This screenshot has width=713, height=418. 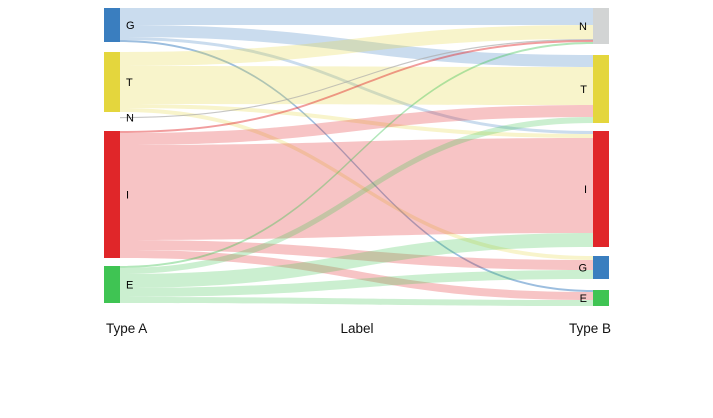 What do you see at coordinates (356, 283) in the screenshot?
I see `sankey-link-E-to-G` at bounding box center [356, 283].